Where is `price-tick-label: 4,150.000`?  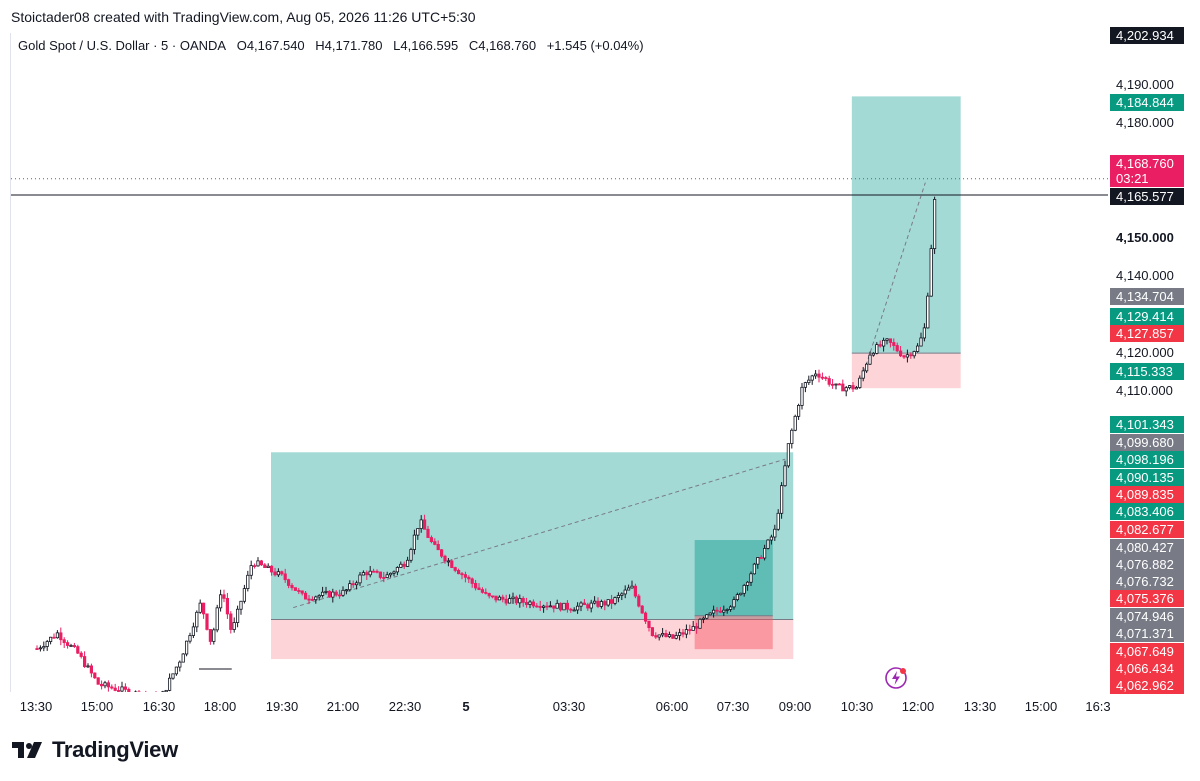 price-tick-label: 4,150.000 is located at coordinates (1145, 237).